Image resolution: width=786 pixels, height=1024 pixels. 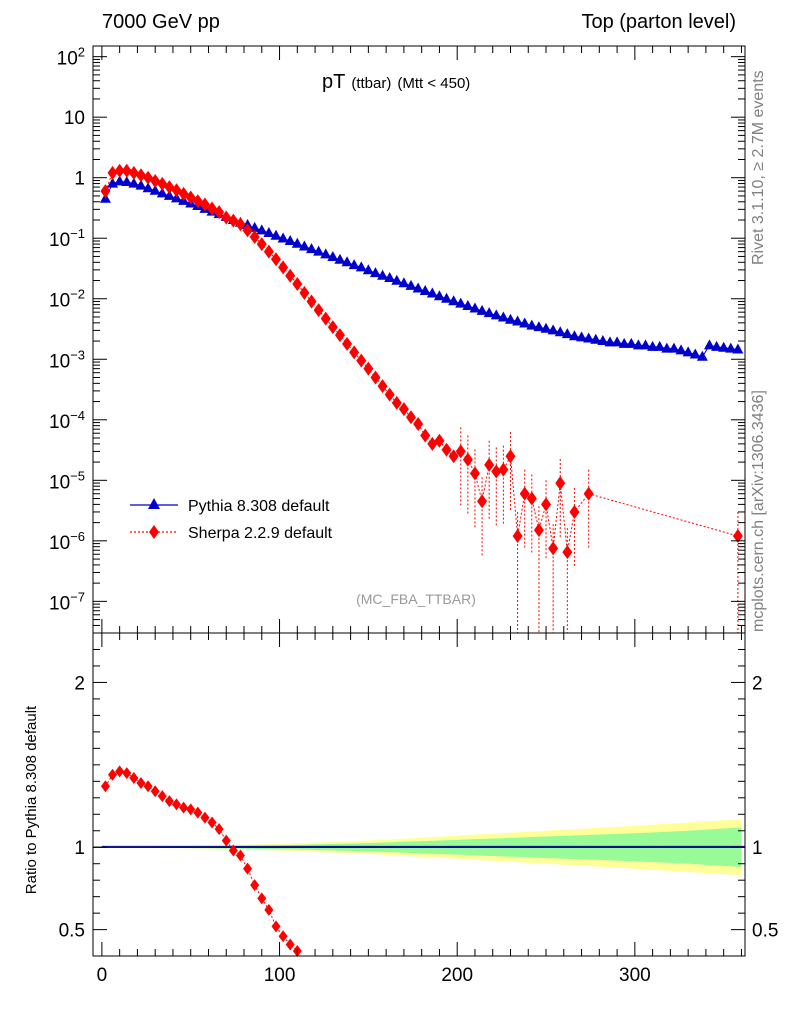 What do you see at coordinates (333, 82) in the screenshot?
I see `plot-title-main: pT` at bounding box center [333, 82].